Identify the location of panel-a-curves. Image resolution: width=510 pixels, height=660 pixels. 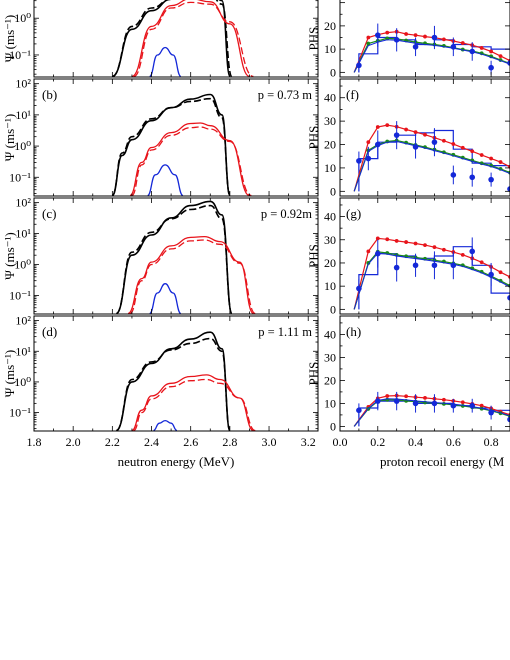
(182, 38).